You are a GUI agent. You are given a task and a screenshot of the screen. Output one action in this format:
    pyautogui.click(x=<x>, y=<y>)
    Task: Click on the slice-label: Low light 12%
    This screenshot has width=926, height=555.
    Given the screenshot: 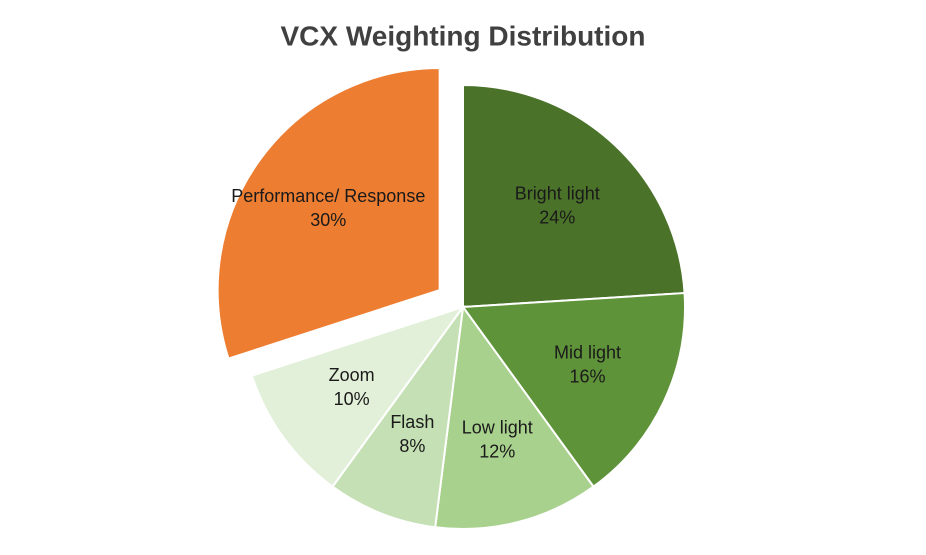 What is the action you would take?
    pyautogui.click(x=497, y=439)
    